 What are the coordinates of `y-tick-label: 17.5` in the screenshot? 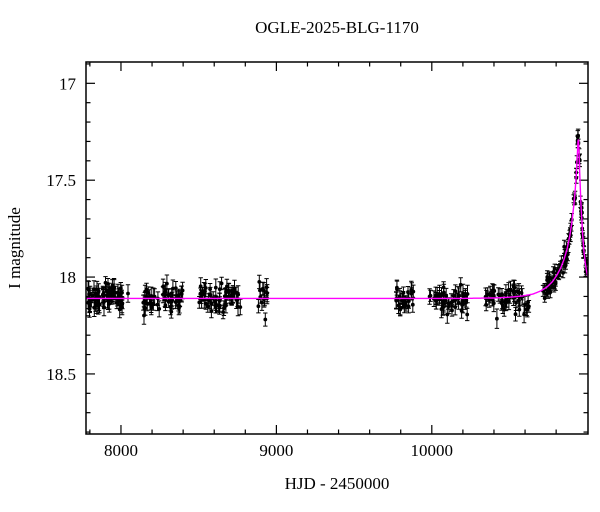 It's located at (61, 180).